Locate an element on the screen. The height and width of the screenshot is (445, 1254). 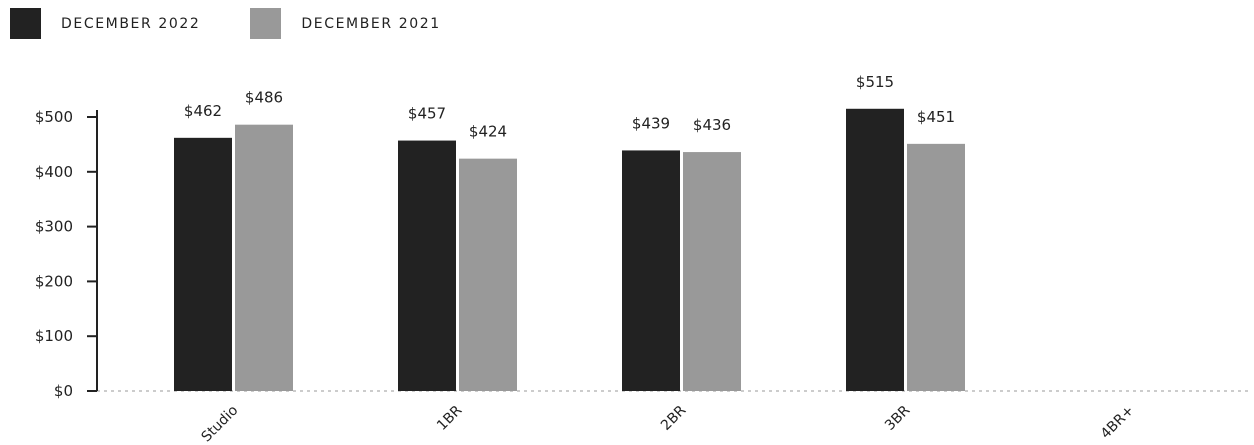
x-category-label: 3BR is located at coordinates (897, 417).